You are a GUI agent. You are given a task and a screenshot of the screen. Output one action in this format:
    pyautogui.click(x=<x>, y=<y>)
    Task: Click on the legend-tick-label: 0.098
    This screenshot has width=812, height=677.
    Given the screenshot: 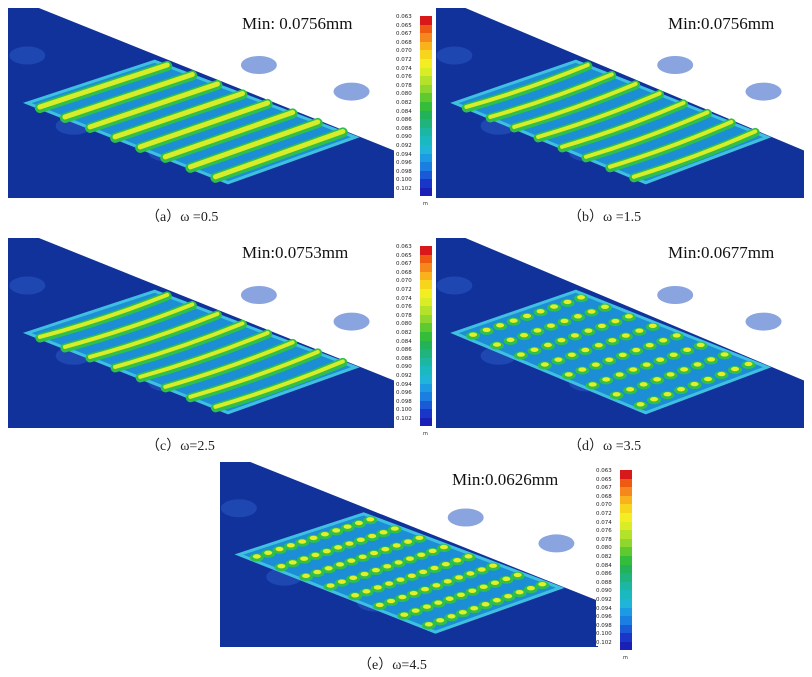 What is the action you would take?
    pyautogui.click(x=404, y=171)
    